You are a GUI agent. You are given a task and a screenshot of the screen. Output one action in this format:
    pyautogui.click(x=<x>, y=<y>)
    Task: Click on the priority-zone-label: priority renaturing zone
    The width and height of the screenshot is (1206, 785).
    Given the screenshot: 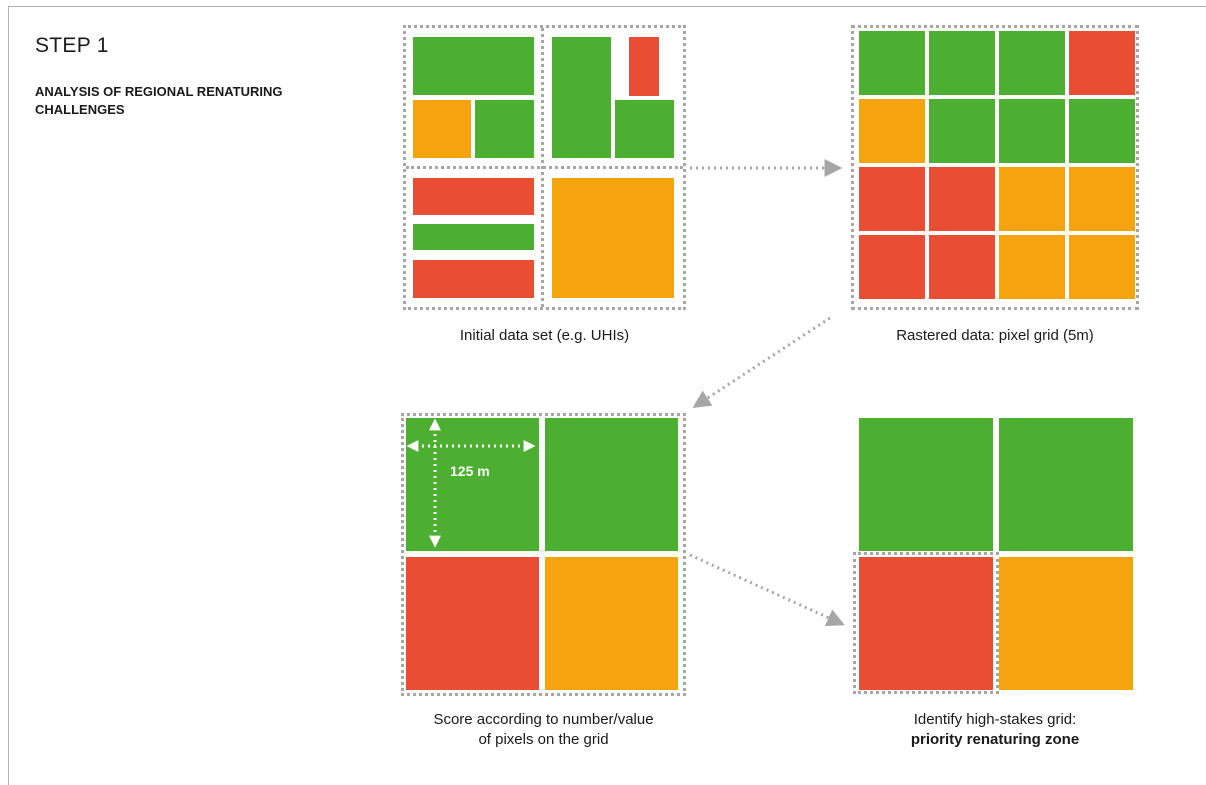 What is the action you would take?
    pyautogui.click(x=995, y=739)
    